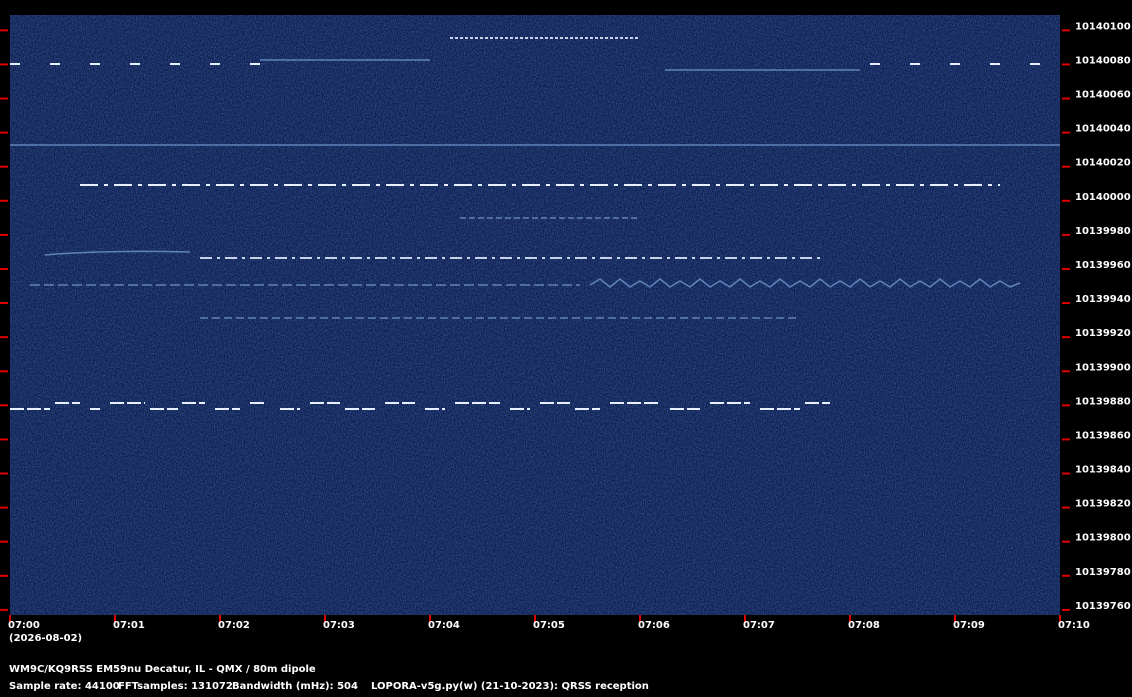 This screenshot has width=1132, height=697. I want to click on y-tick-label: 10139920, so click(1103, 333).